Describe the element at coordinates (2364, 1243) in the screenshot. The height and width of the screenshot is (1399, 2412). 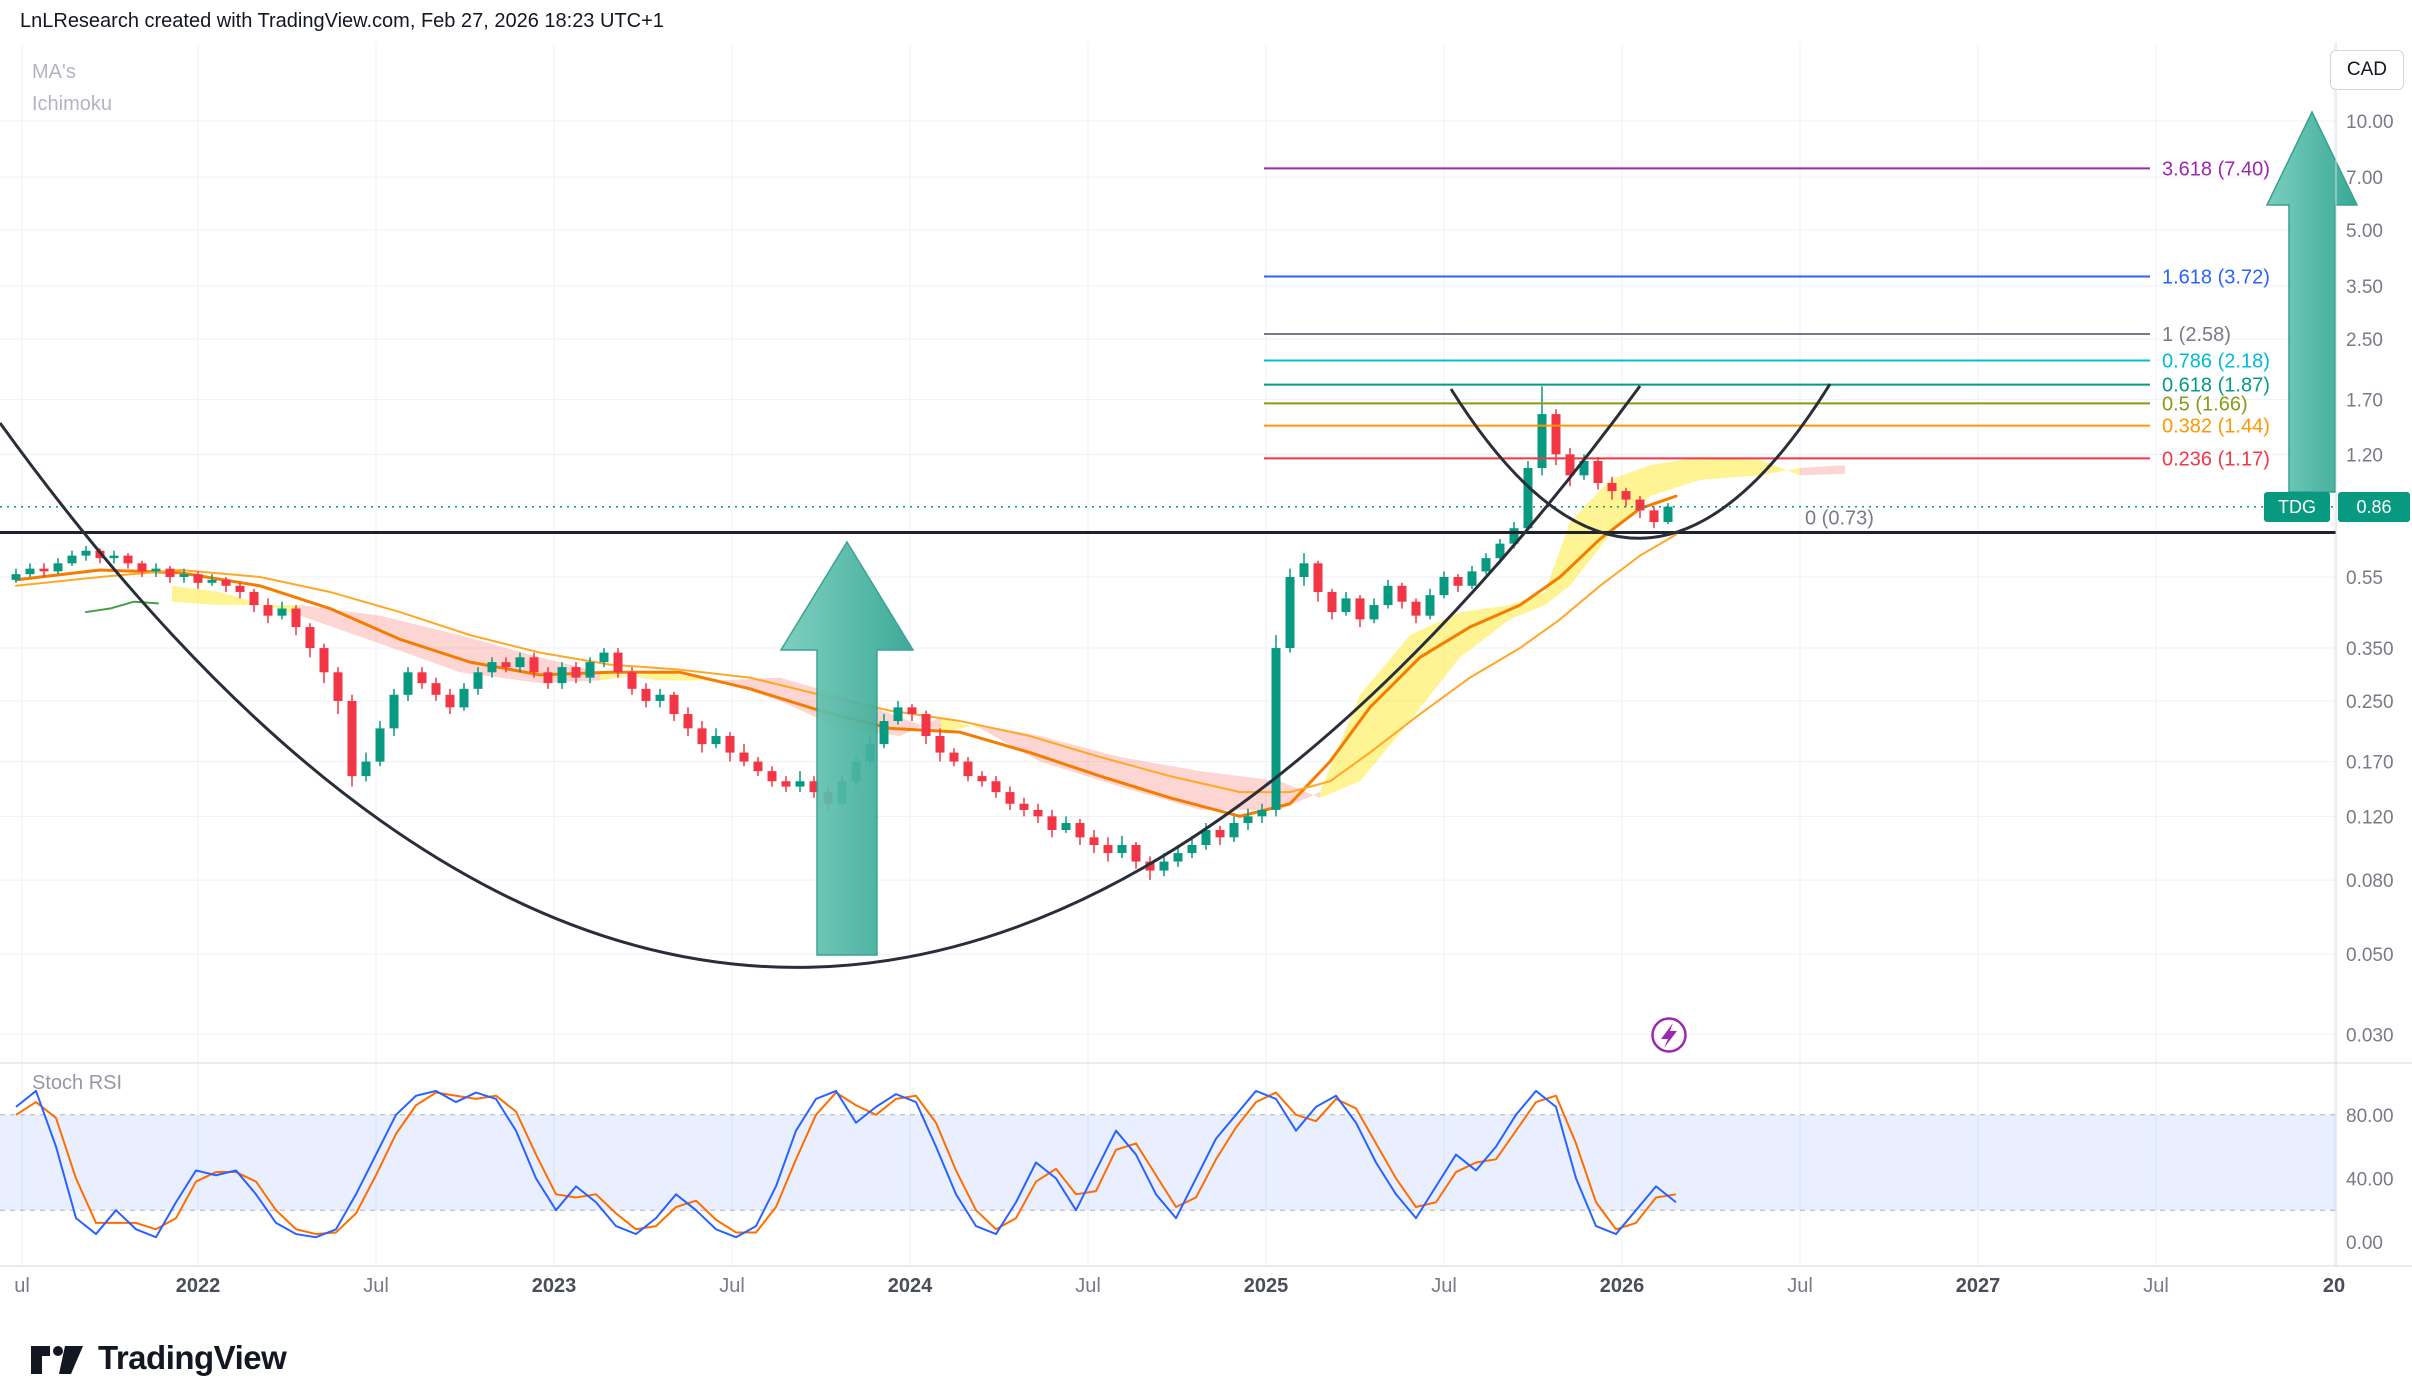
I see `svg-text: 0.00` at that location.